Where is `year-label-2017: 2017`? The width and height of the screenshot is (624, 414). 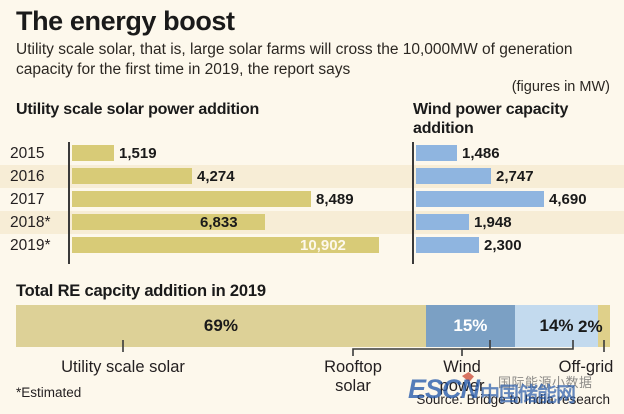 year-label-2017: 2017 is located at coordinates (27, 199).